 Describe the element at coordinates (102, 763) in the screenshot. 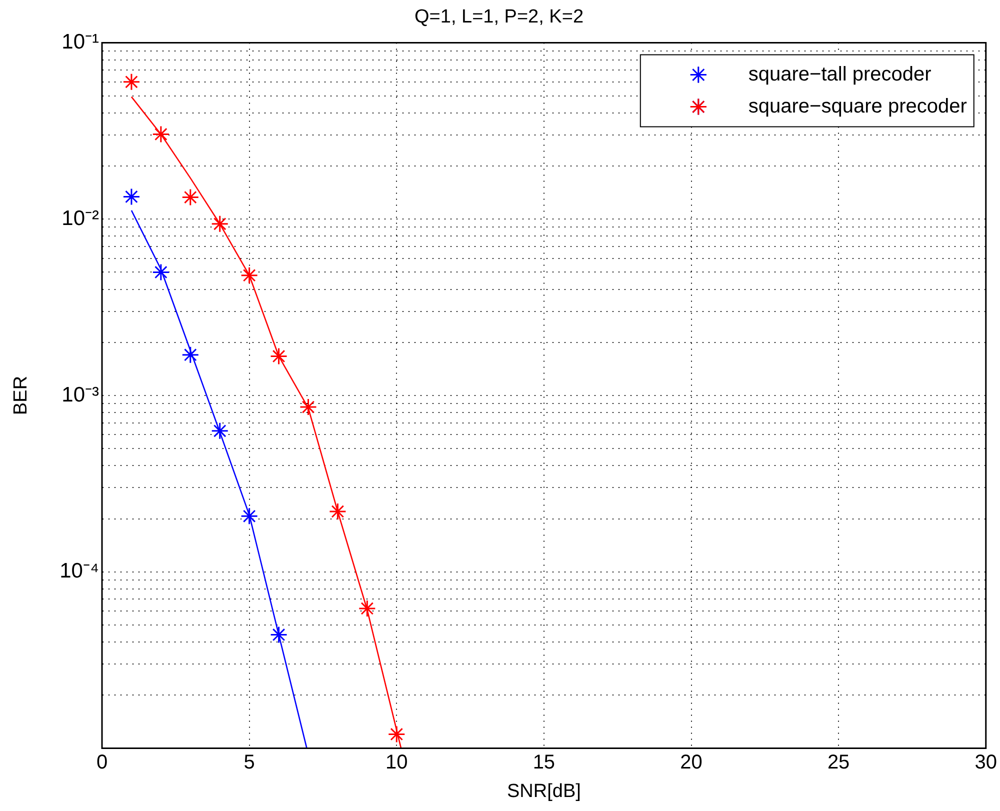

I see `x-tick-label: 0` at that location.